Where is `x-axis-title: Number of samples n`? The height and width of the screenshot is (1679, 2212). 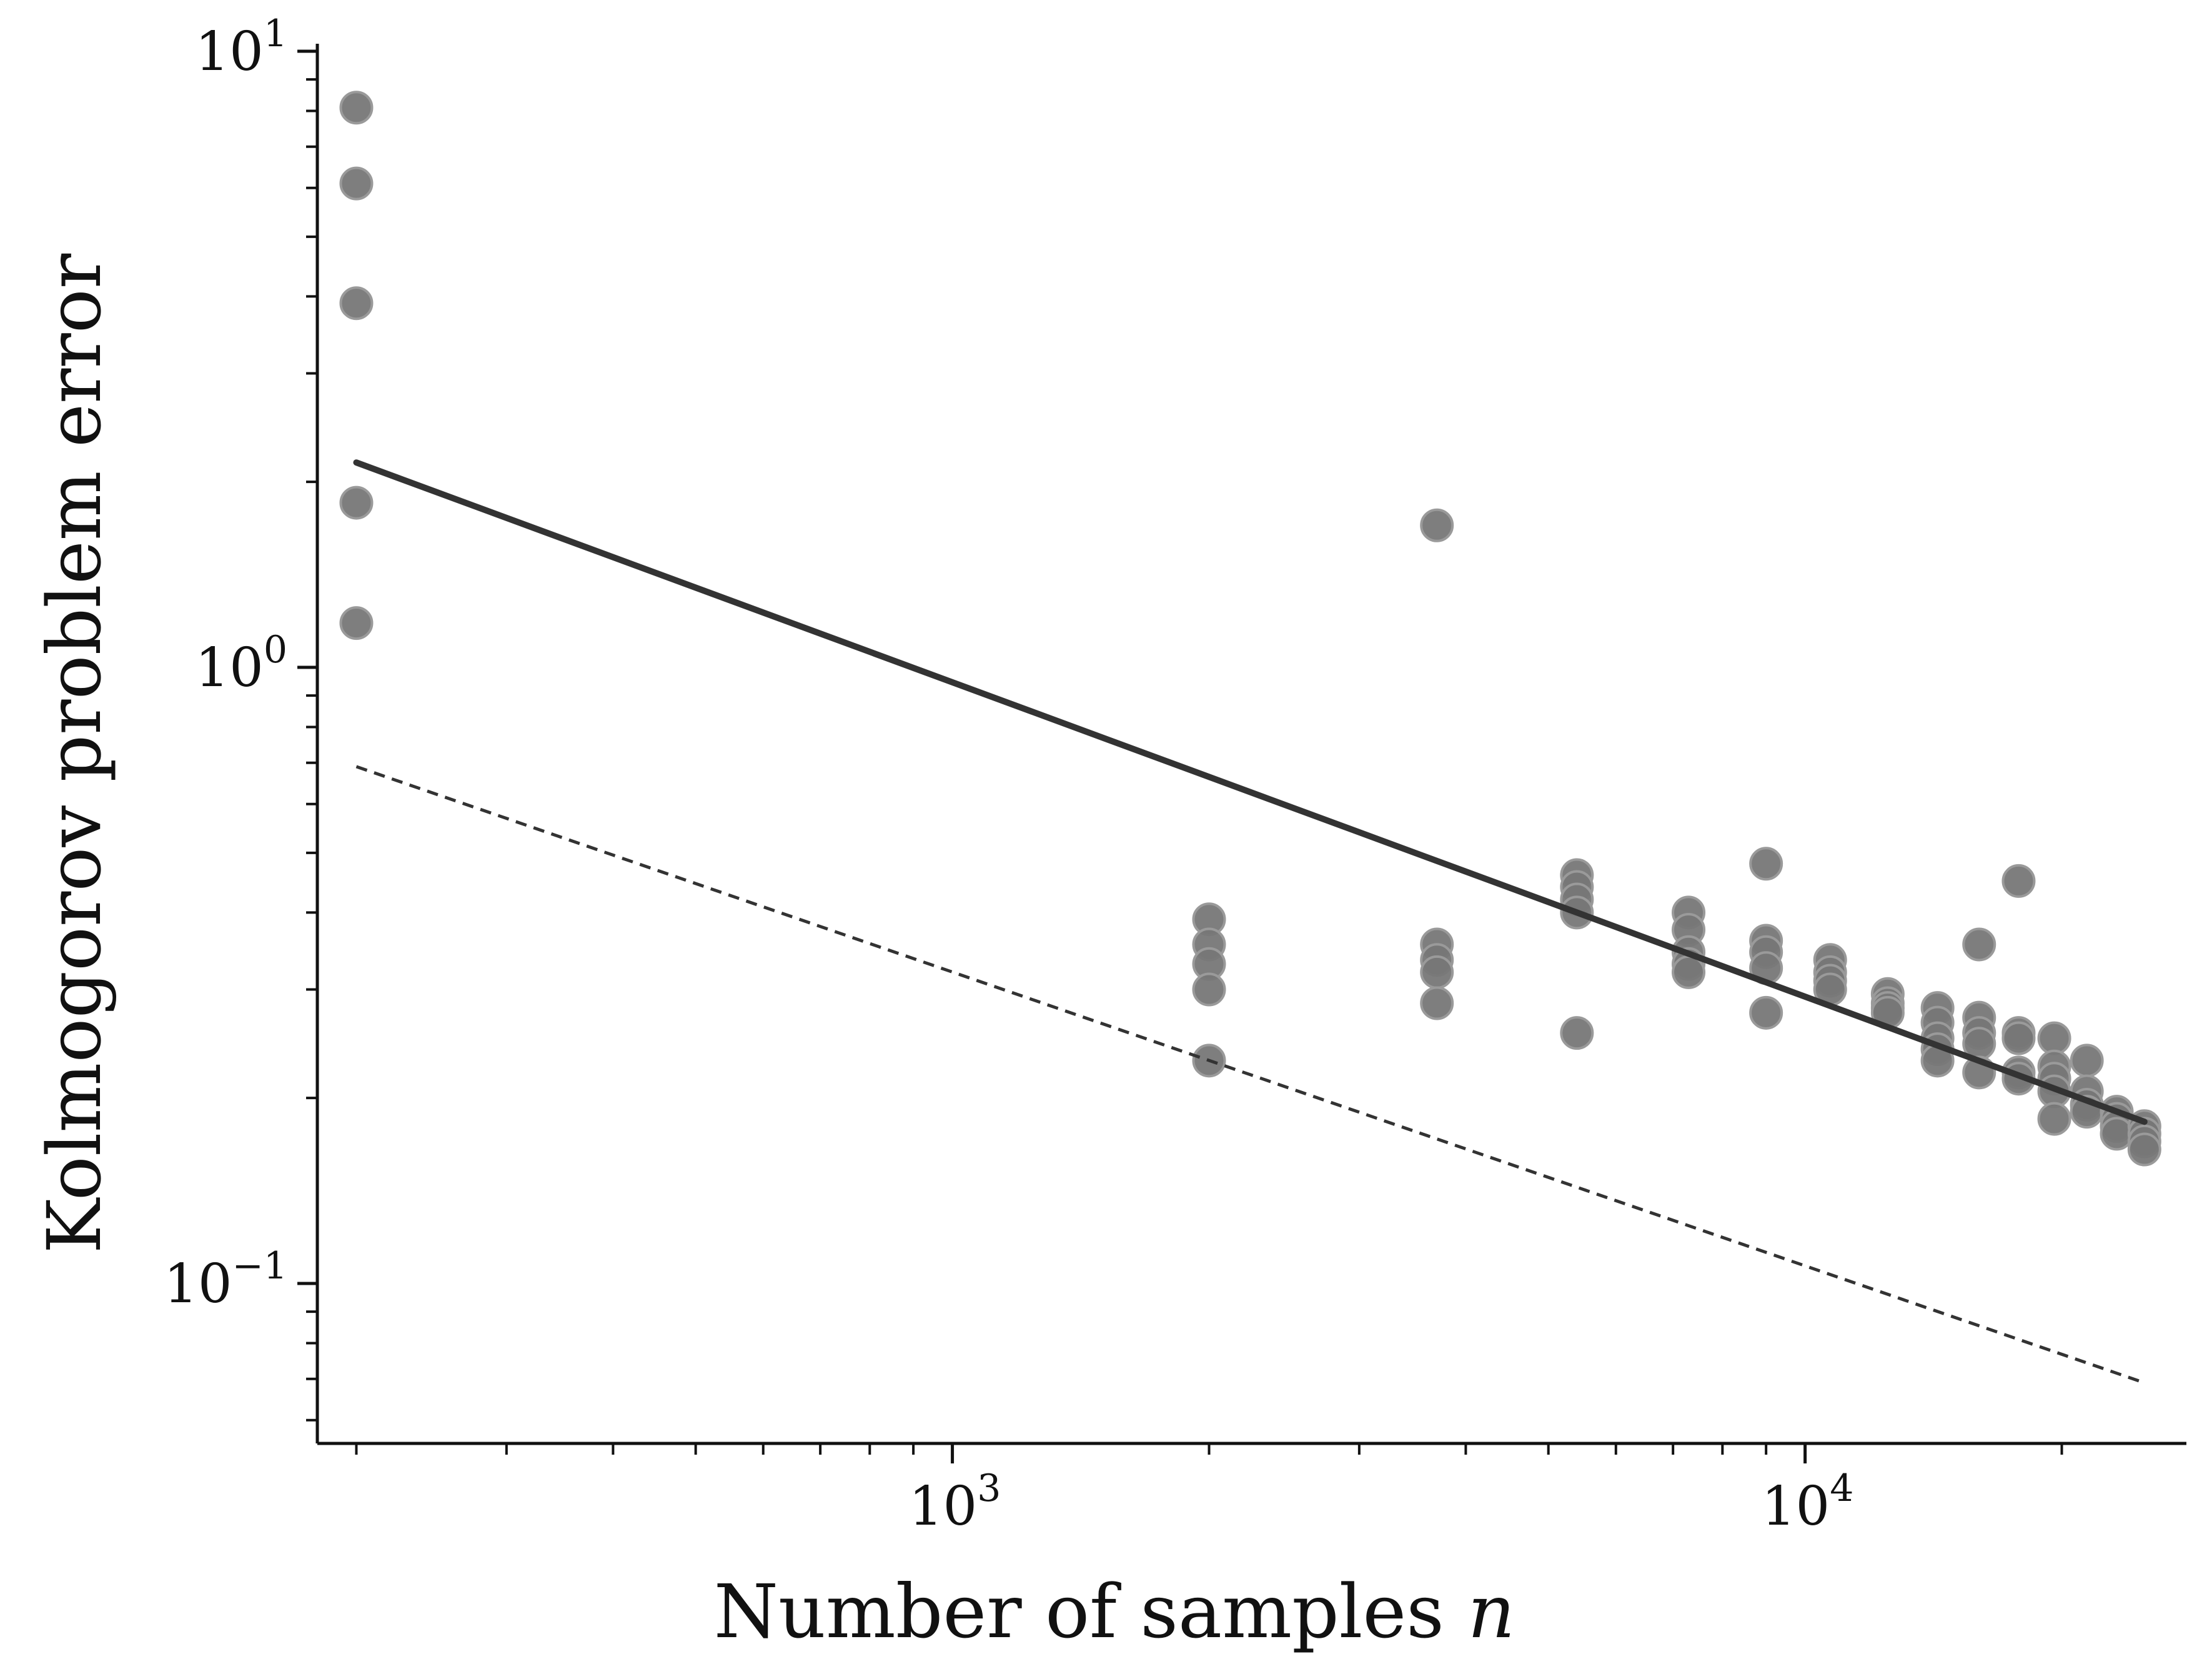 x-axis-title: Number of samples n is located at coordinates (1114, 1611).